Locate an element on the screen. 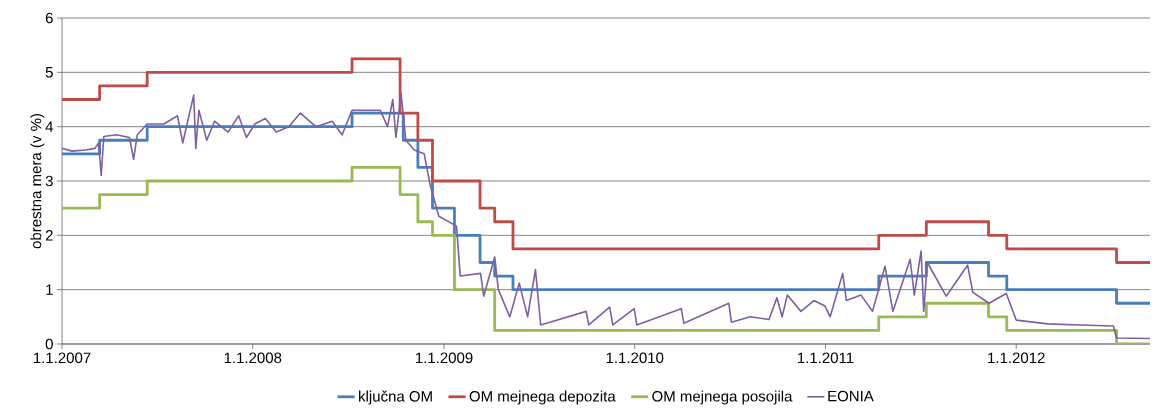 This screenshot has height=419, width=1165. y-tick-label: 0 is located at coordinates (49, 344).